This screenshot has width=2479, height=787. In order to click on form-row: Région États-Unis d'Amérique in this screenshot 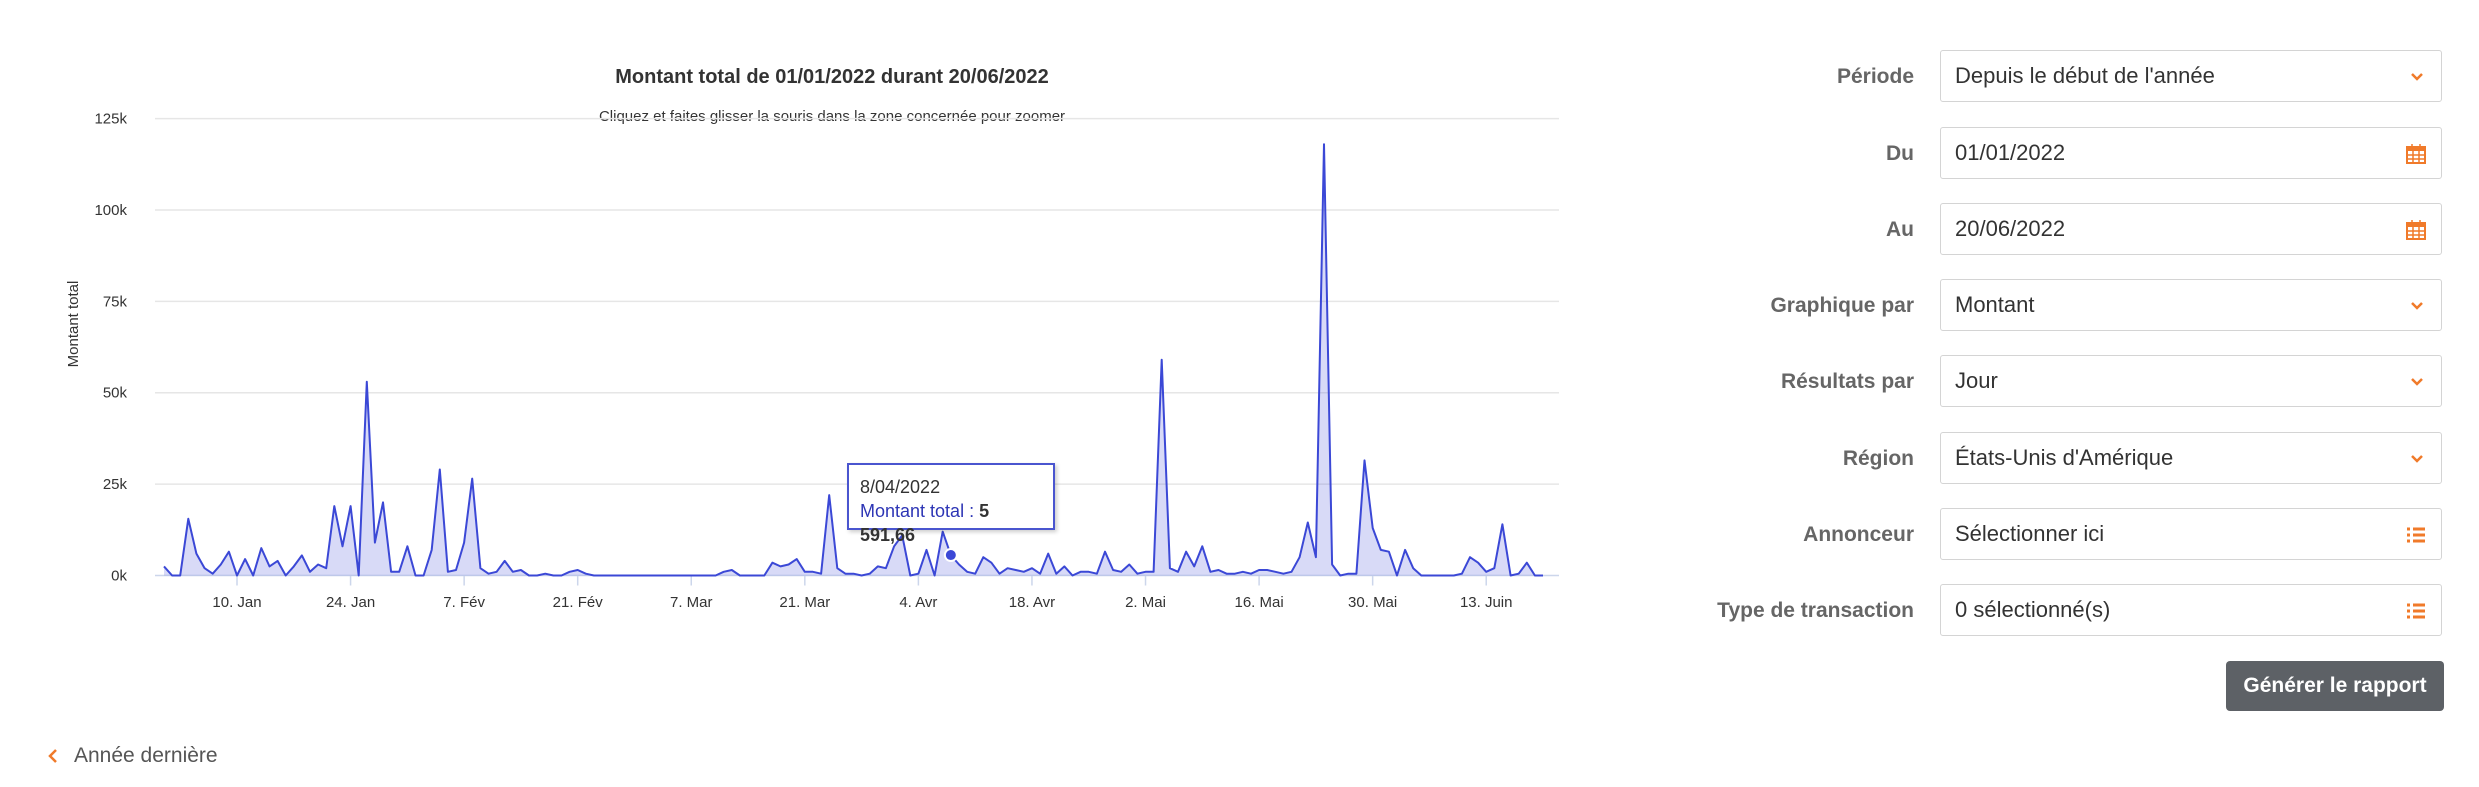, I will do `click(2072, 459)`.